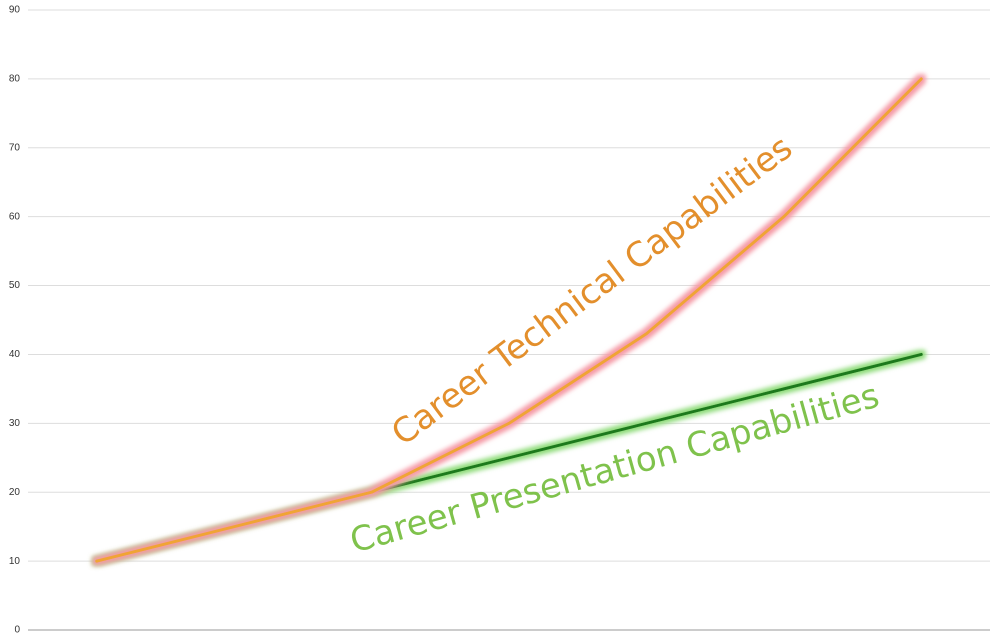 The width and height of the screenshot is (1000, 640). I want to click on y-tick-label: 90, so click(15, 10).